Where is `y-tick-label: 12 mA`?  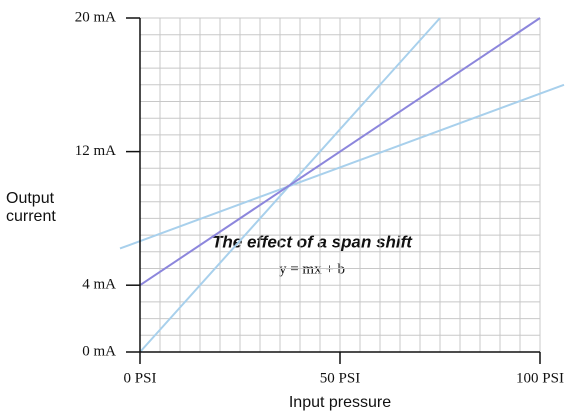 y-tick-label: 12 mA is located at coordinates (95, 151).